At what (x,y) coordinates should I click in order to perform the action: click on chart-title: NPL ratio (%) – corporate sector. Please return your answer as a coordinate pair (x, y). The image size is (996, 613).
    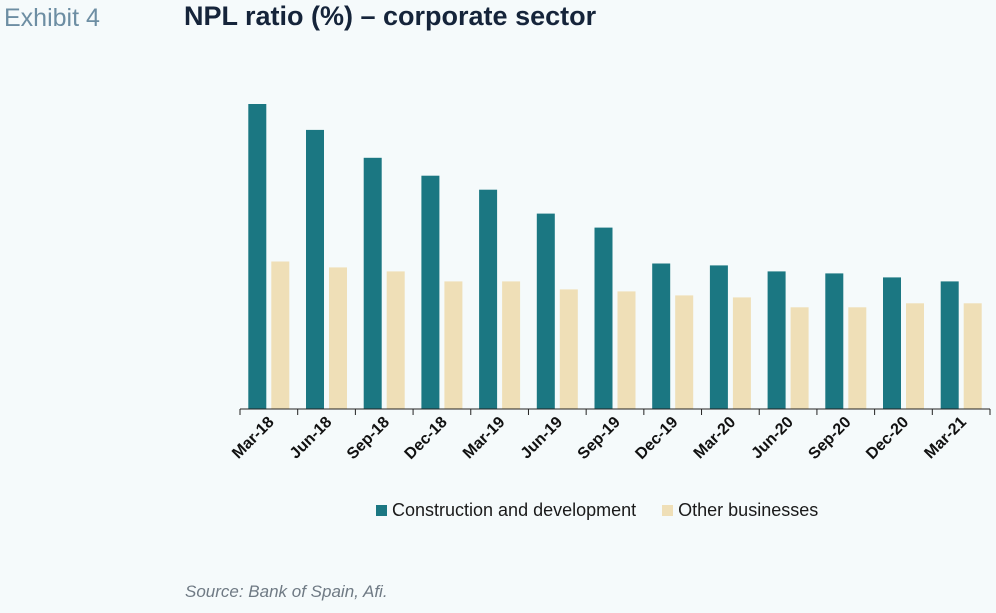
    Looking at the image, I should click on (390, 16).